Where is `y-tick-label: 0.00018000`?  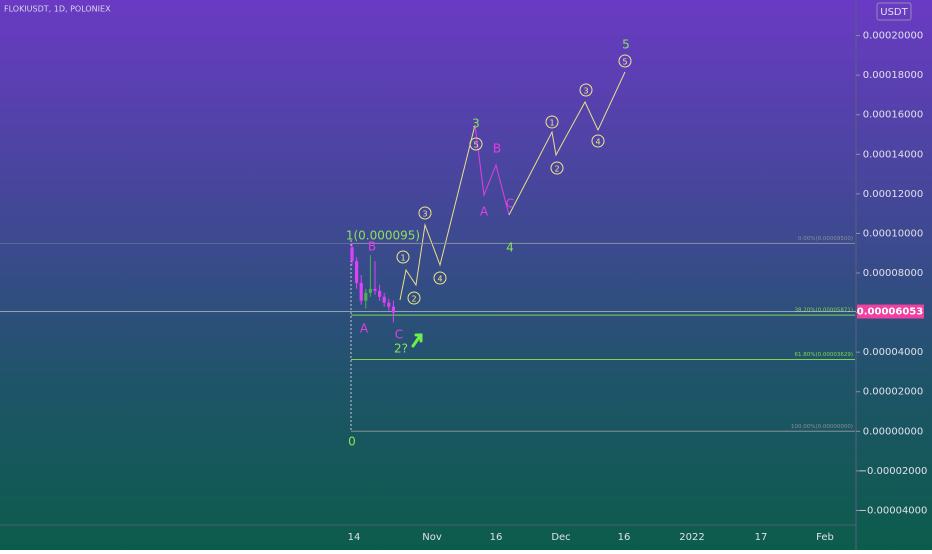 y-tick-label: 0.00018000 is located at coordinates (893, 75).